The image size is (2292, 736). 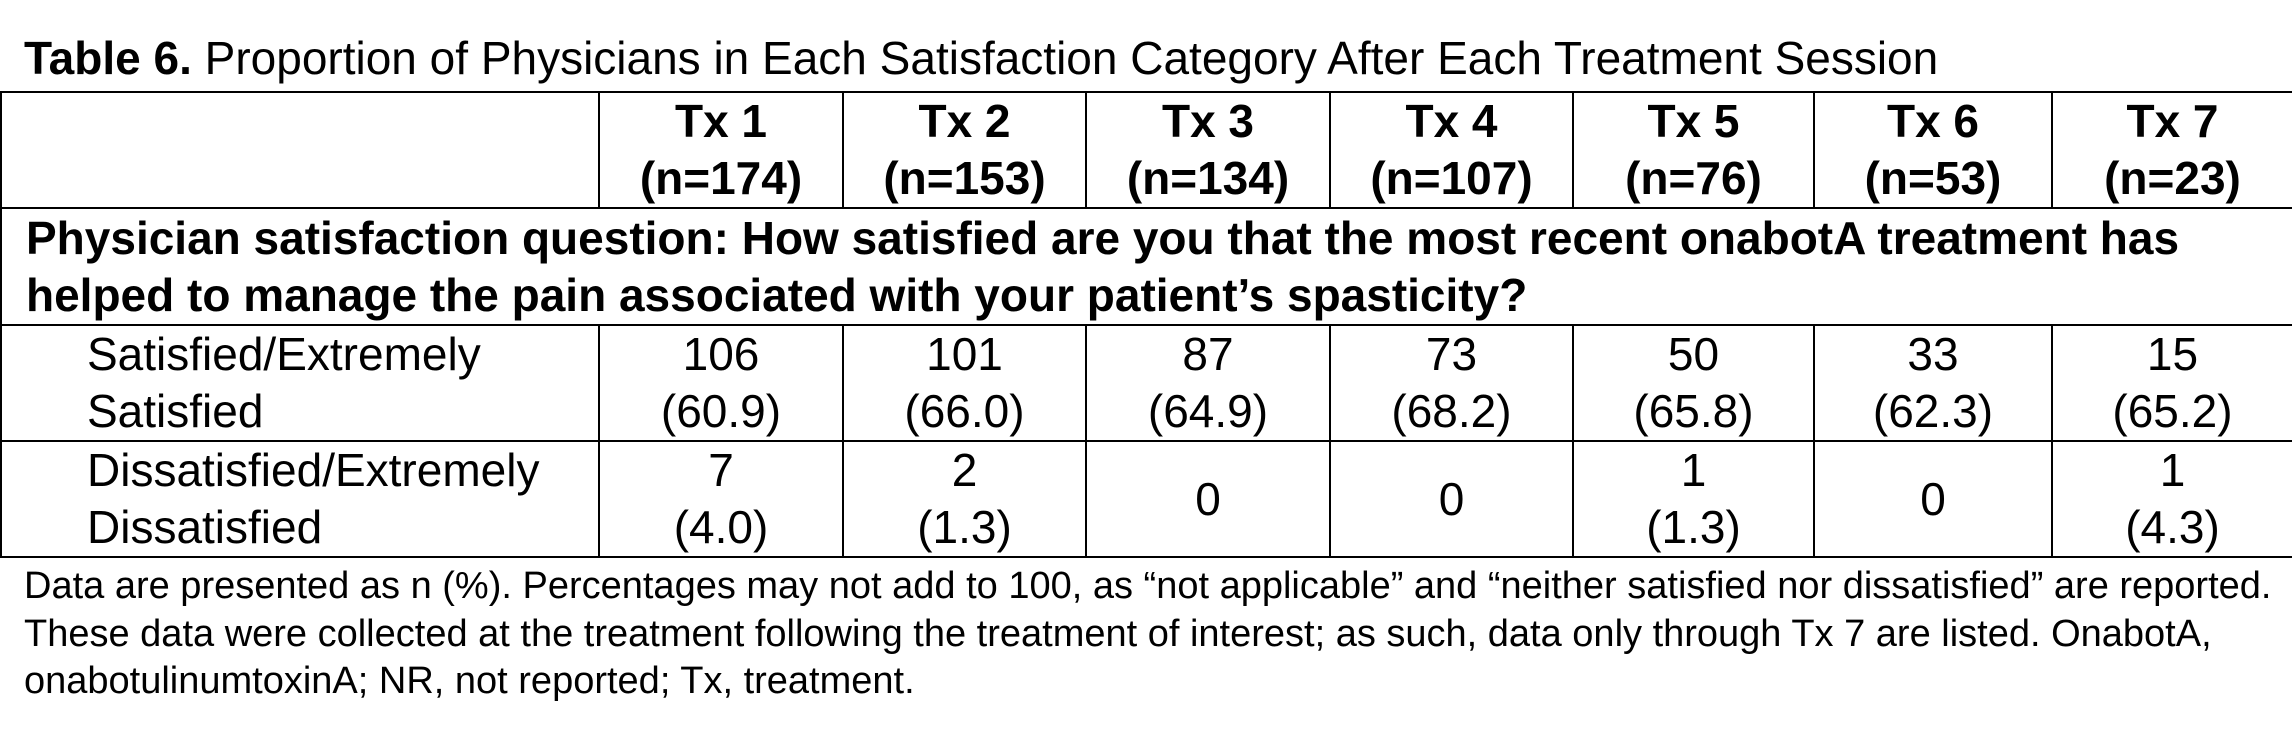 What do you see at coordinates (1933, 411) in the screenshot?
I see `cell-line: (62.3)` at bounding box center [1933, 411].